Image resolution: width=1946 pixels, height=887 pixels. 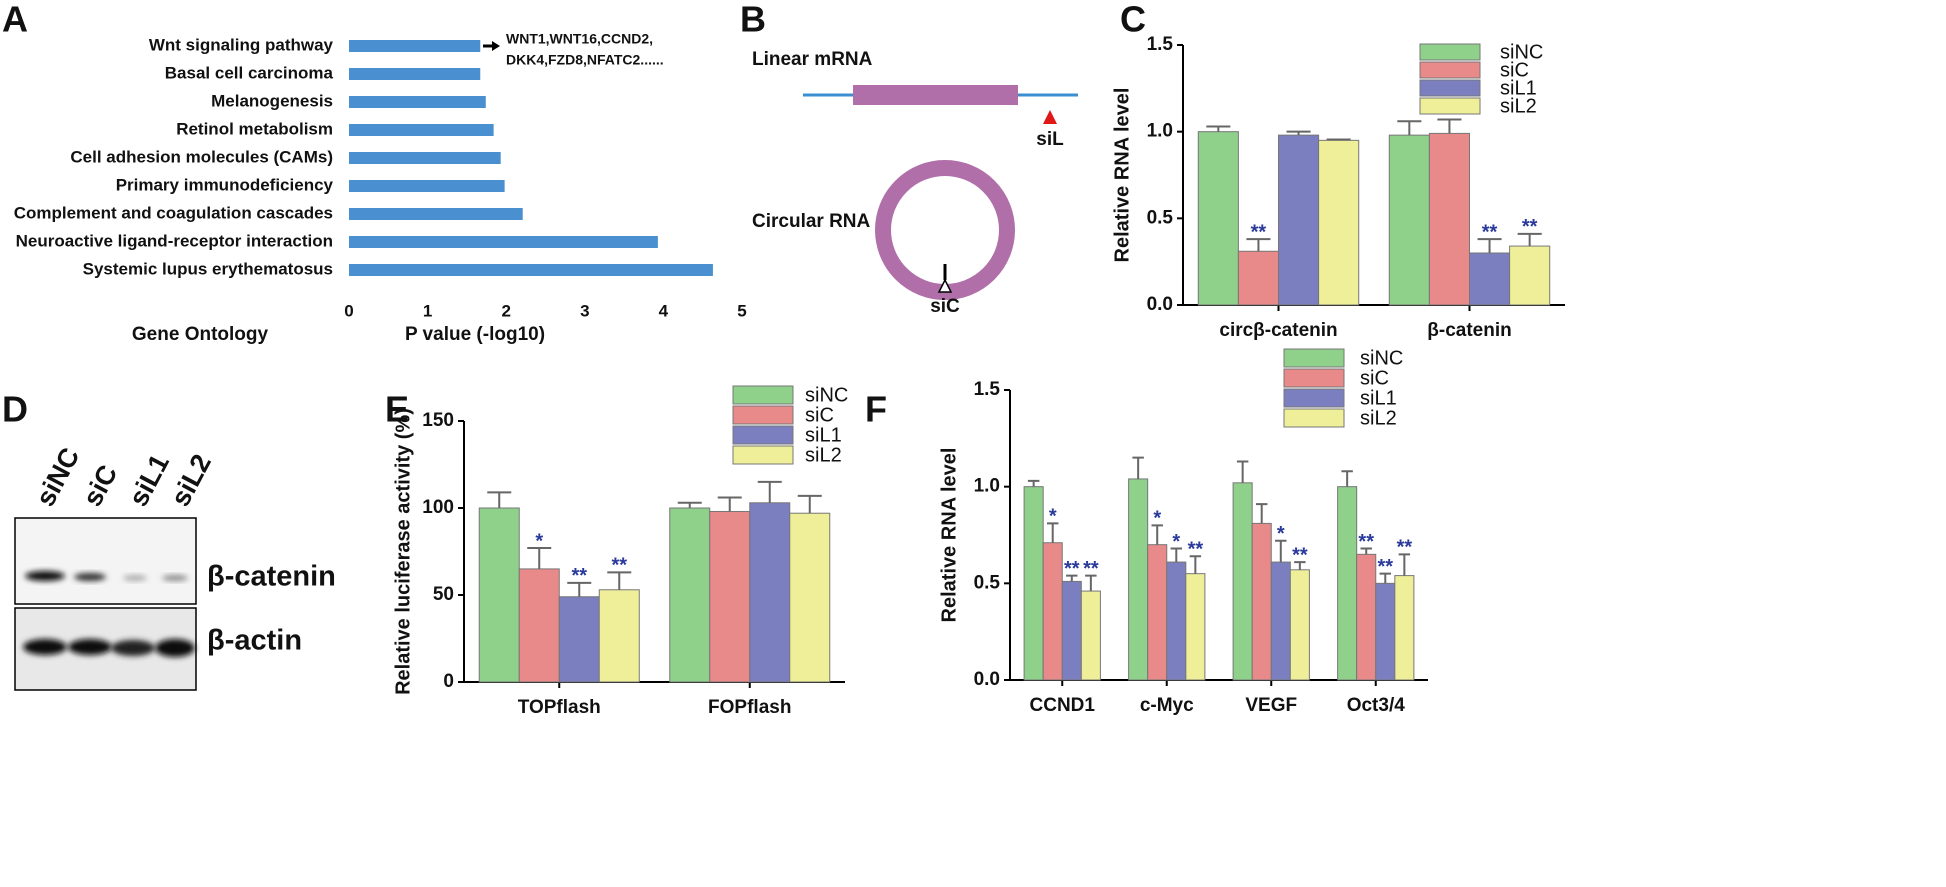 I want to click on y-tick-label: 150, so click(x=438, y=420).